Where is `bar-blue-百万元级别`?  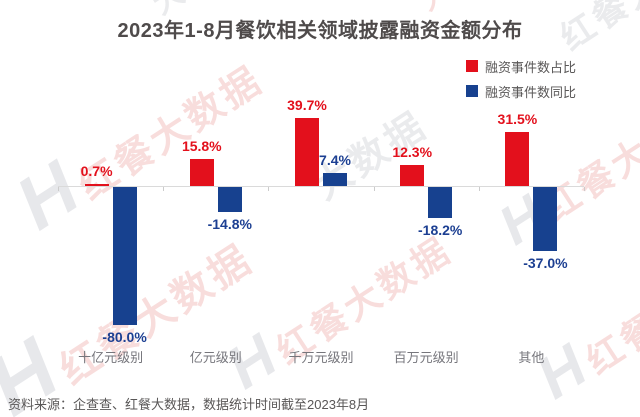 bar-blue-百万元级别 is located at coordinates (440, 202).